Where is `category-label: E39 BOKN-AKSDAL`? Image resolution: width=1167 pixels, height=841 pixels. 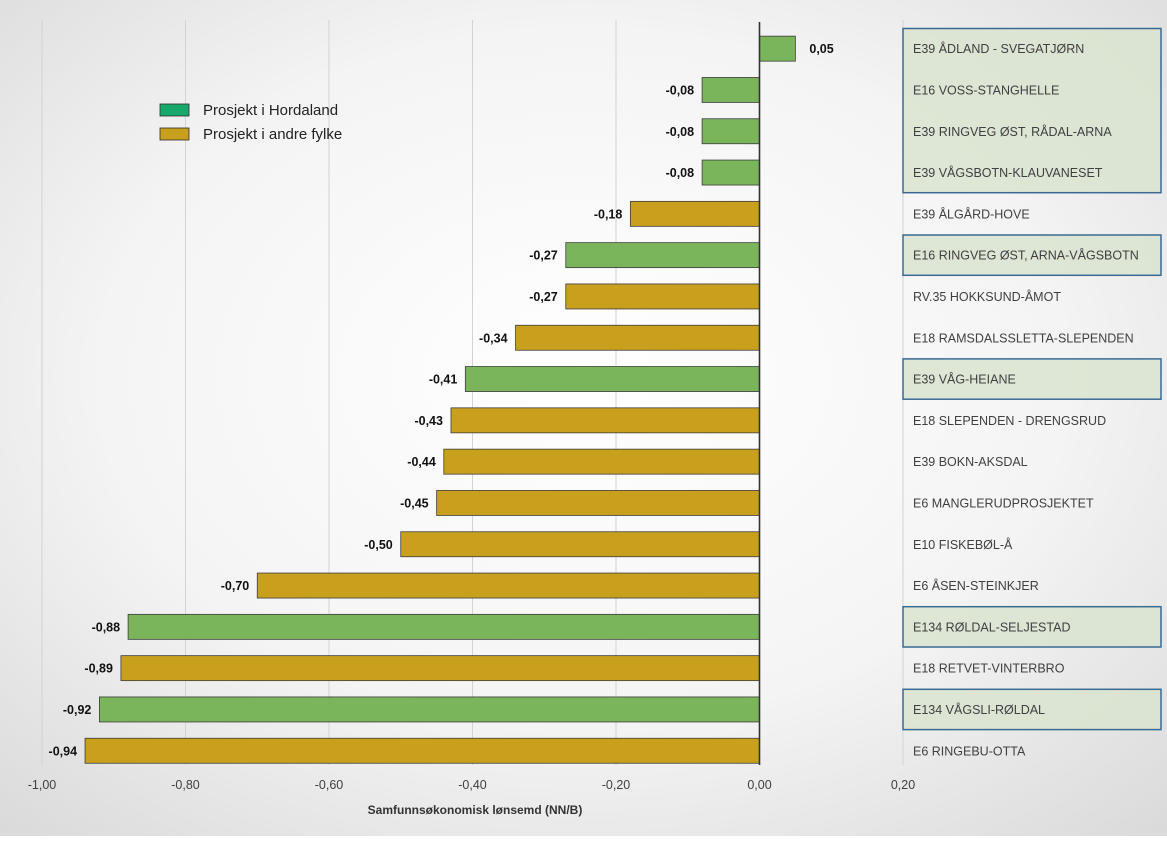
category-label: E39 BOKN-AKSDAL is located at coordinates (970, 462).